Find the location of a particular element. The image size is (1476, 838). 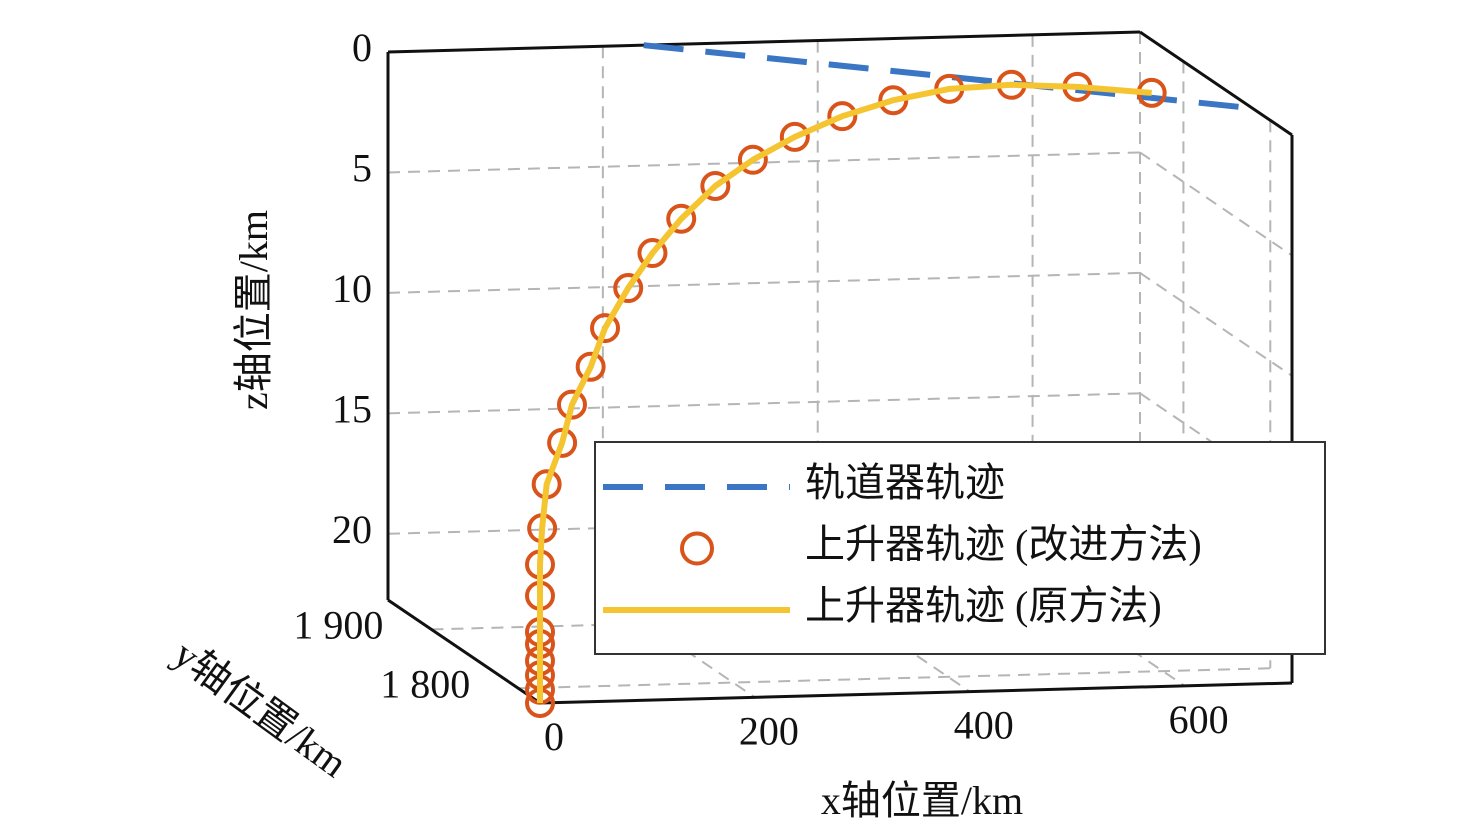

y-tick-label: 1 800 is located at coordinates (425, 683).